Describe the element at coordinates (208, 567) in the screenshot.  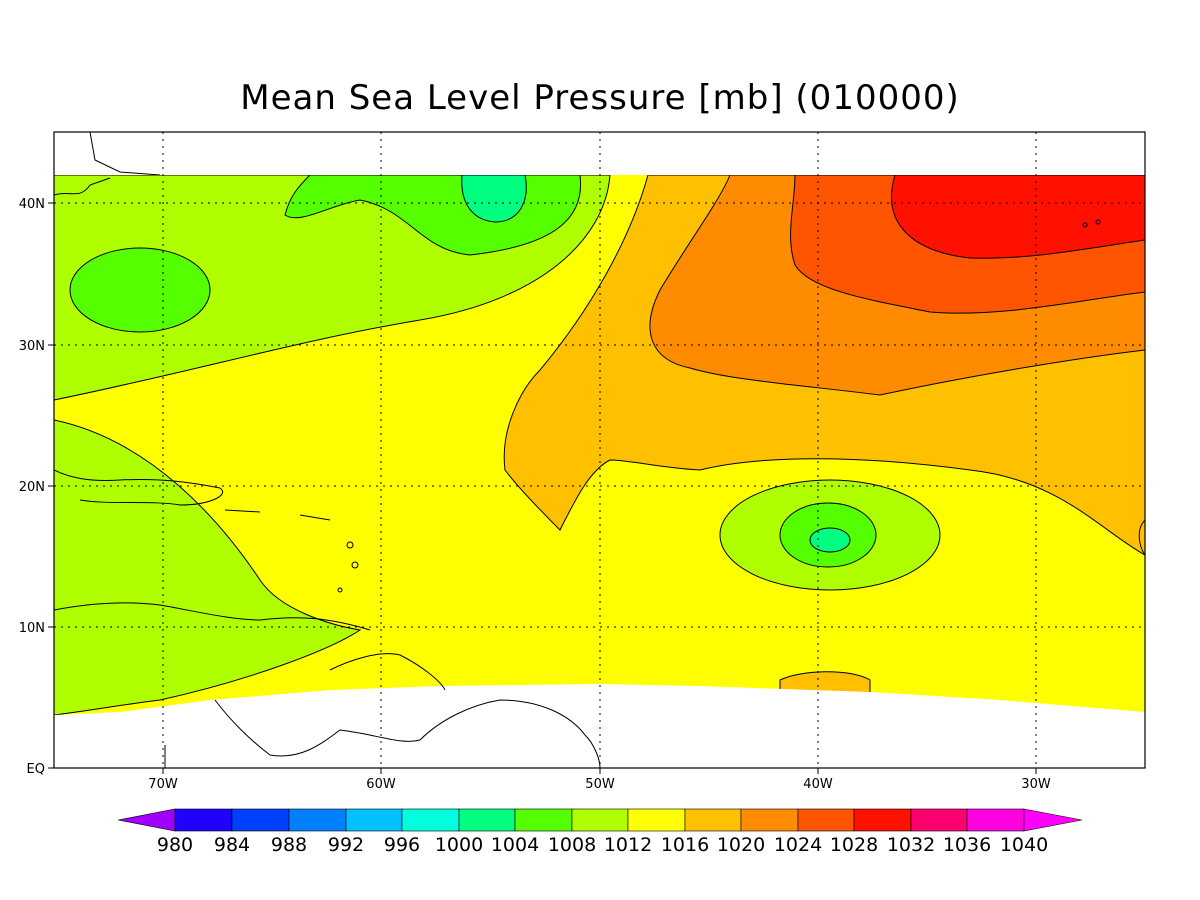
I see `band-1008-1012-caribbean` at that location.